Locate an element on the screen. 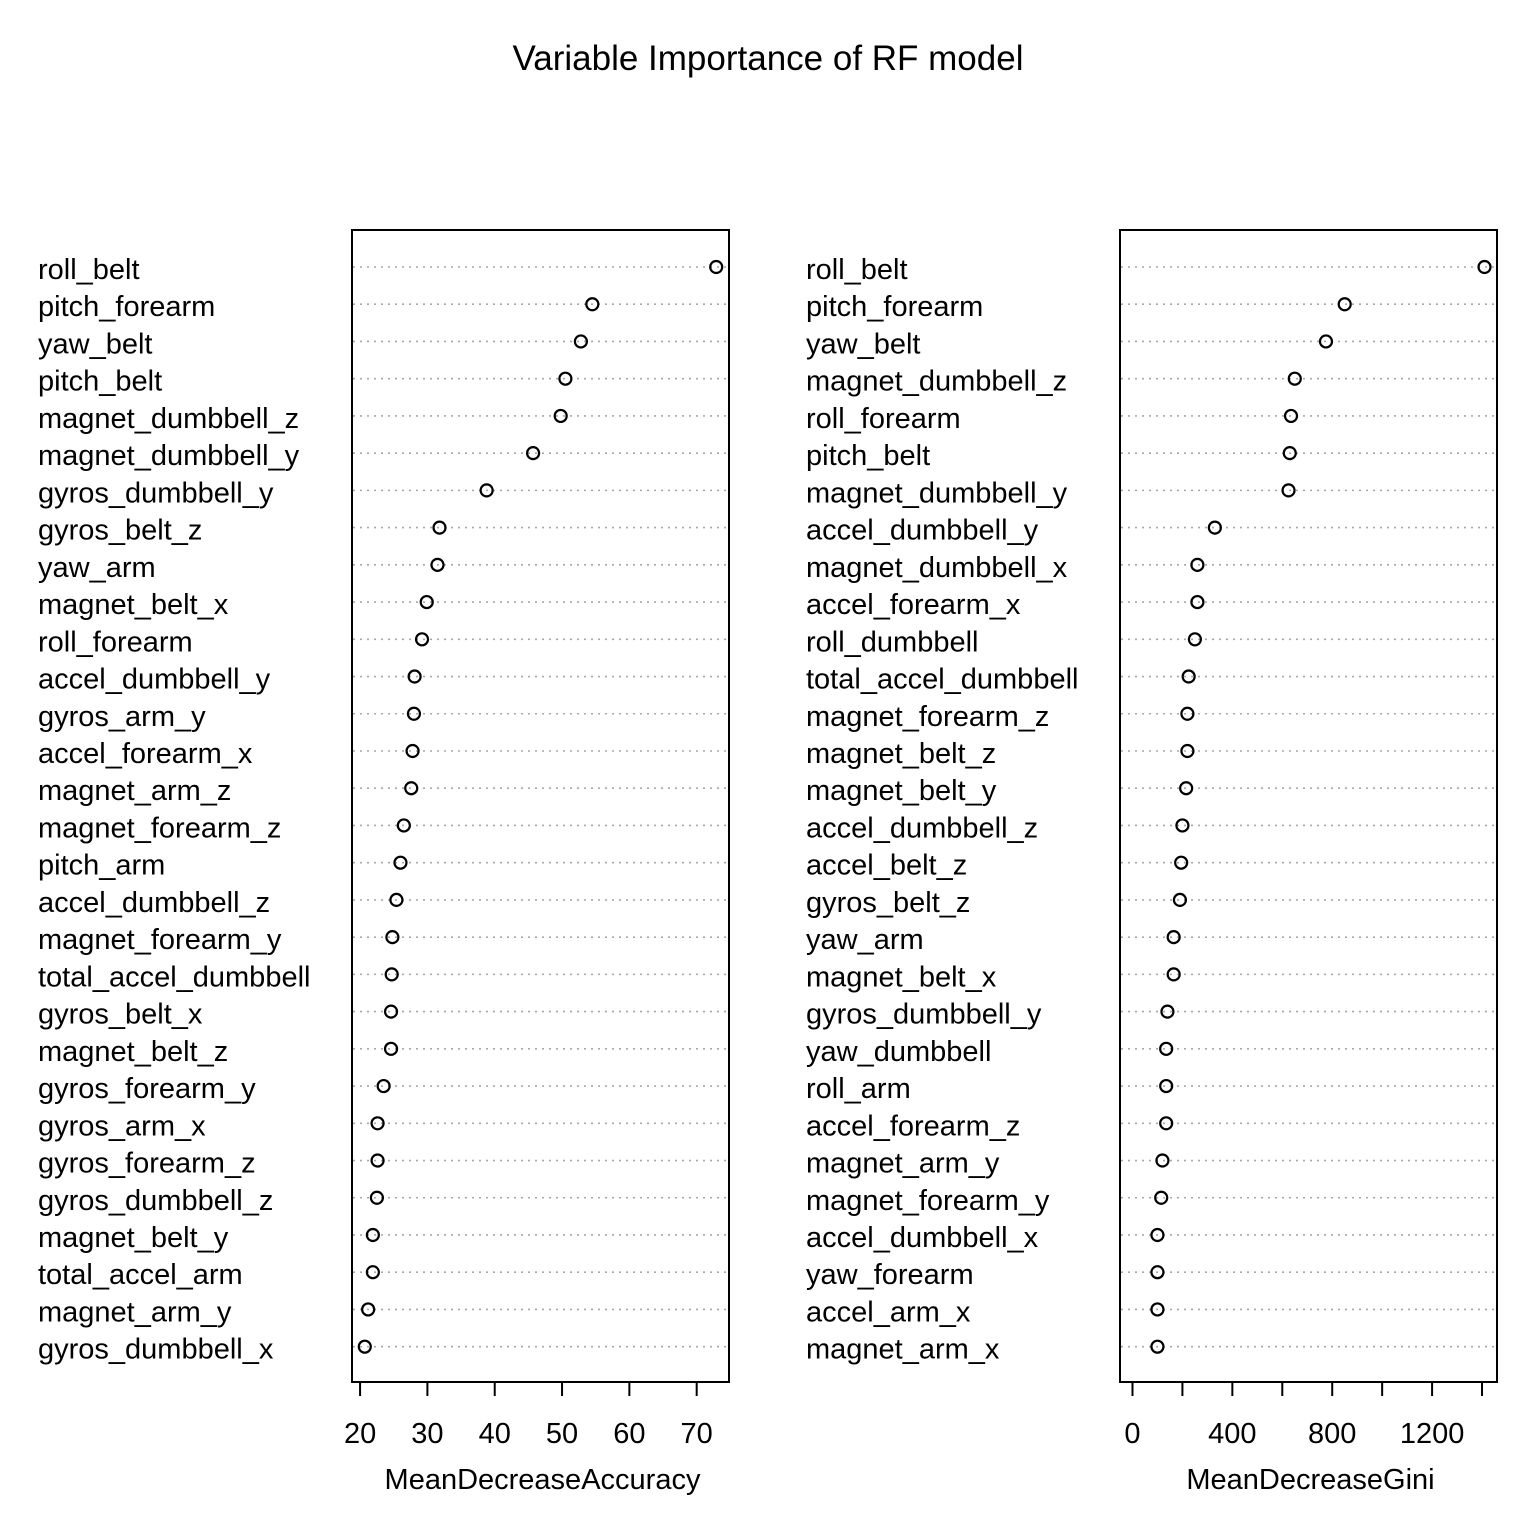 This screenshot has height=1536, width=1536. x-tick-label: 800 is located at coordinates (1332, 1434).